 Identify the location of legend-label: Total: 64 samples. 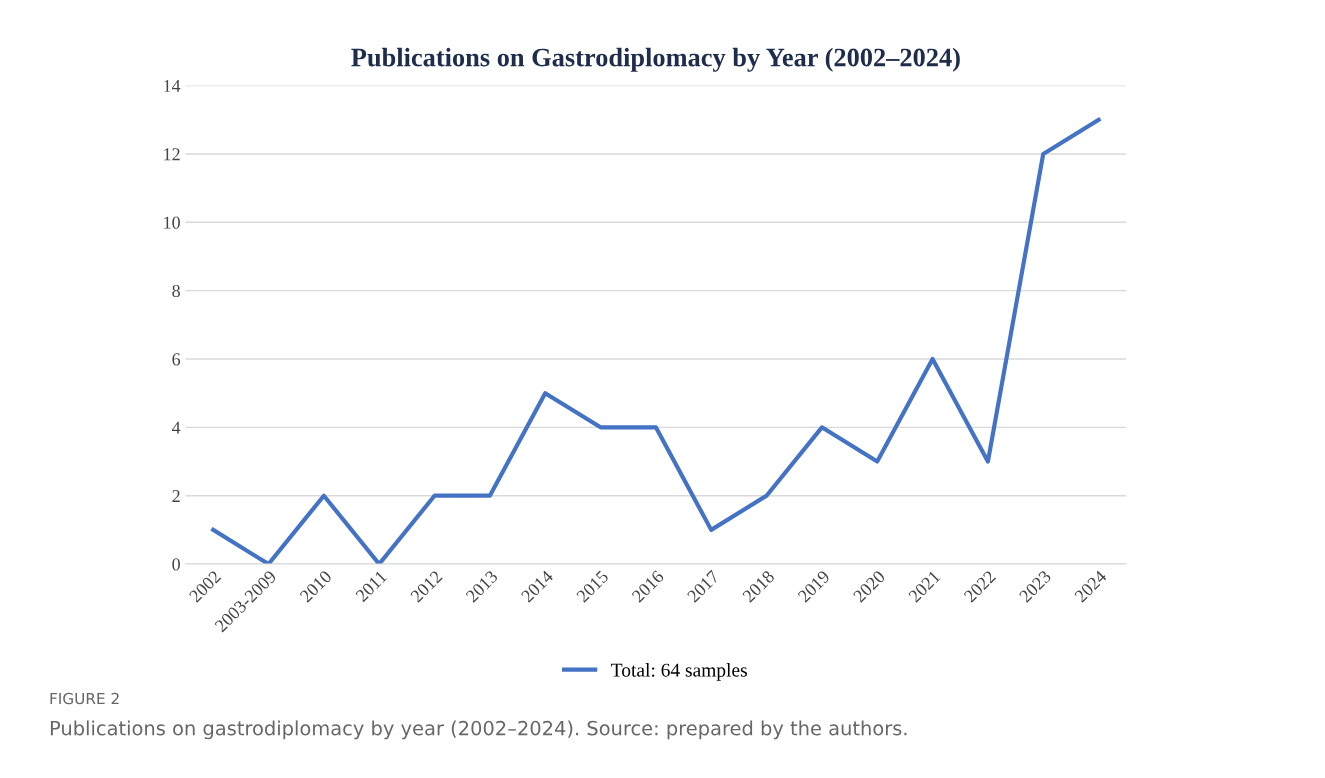
(679, 672).